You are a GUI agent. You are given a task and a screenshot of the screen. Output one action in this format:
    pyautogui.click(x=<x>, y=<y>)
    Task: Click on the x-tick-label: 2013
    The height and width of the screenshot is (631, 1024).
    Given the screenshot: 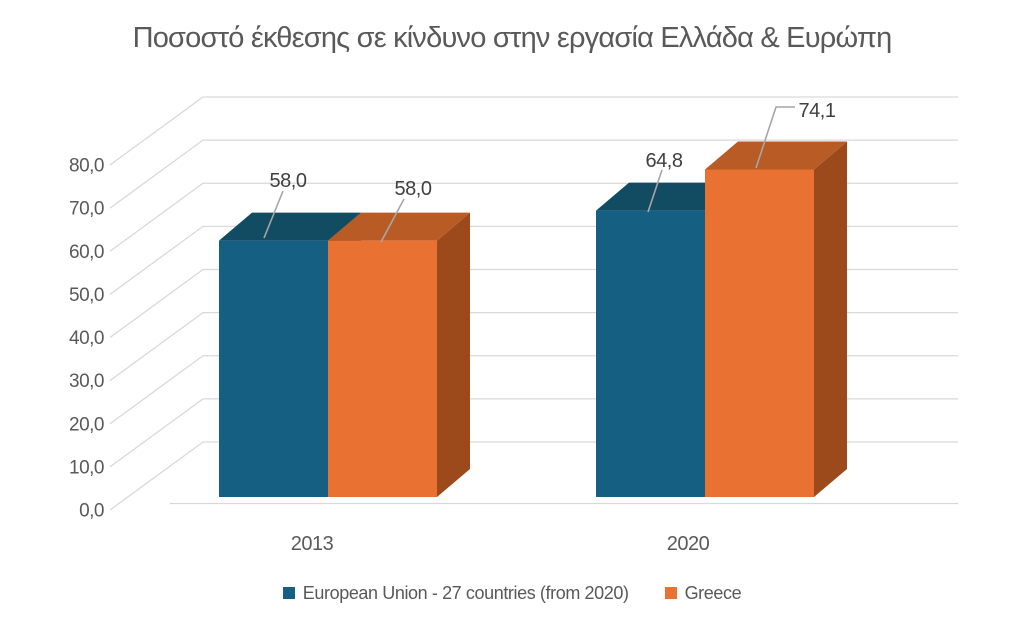 What is the action you would take?
    pyautogui.click(x=312, y=544)
    